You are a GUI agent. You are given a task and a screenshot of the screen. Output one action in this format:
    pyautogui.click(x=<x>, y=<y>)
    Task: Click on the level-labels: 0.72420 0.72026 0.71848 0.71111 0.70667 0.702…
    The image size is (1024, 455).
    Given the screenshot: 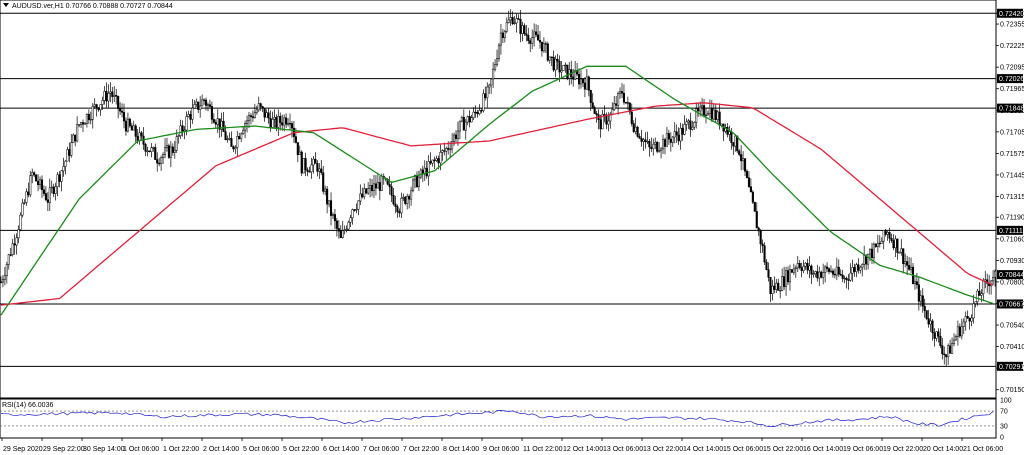 What is the action you would take?
    pyautogui.click(x=1010, y=189)
    